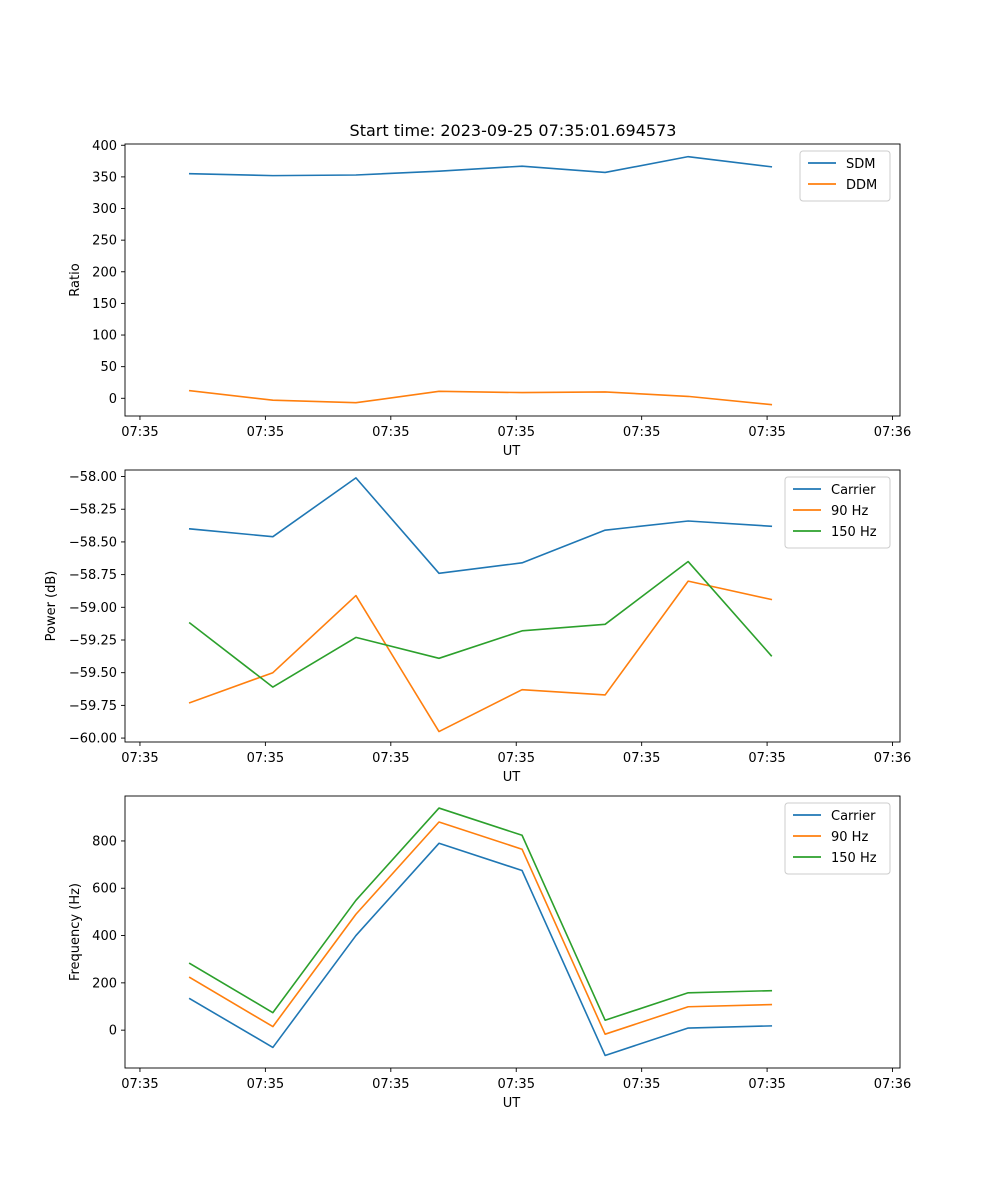 This screenshot has height=1200, width=1000. What do you see at coordinates (108, 367) in the screenshot?
I see `y-tick-label: 50` at bounding box center [108, 367].